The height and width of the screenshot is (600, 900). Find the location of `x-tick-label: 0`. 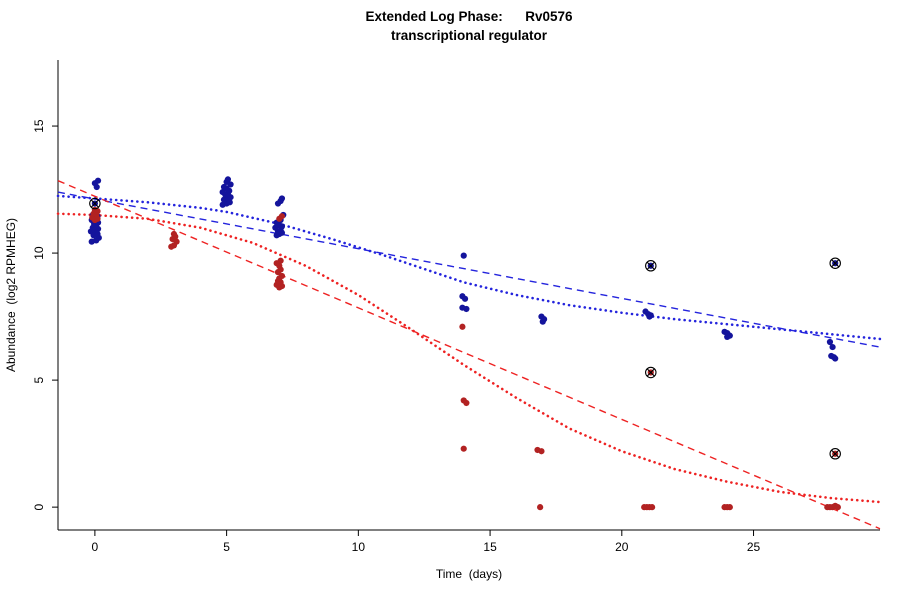

x-tick-label: 0 is located at coordinates (95, 547).